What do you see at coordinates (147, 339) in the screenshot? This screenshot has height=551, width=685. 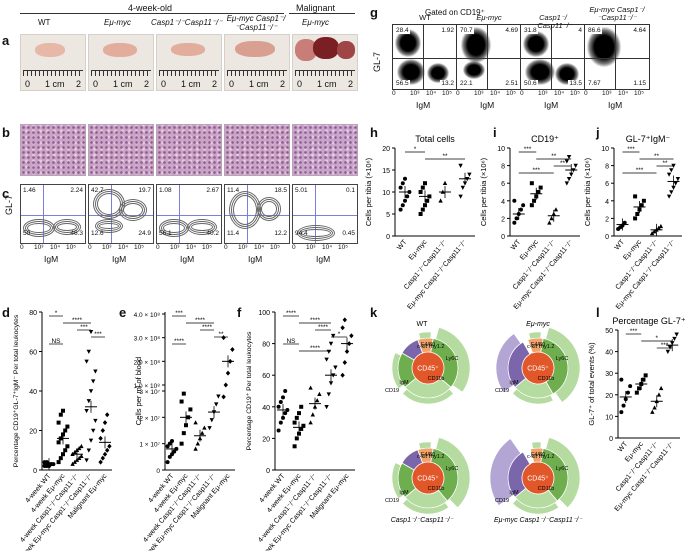 I see `y-tick-label: 3.0 × 10⁸` at bounding box center [147, 339].